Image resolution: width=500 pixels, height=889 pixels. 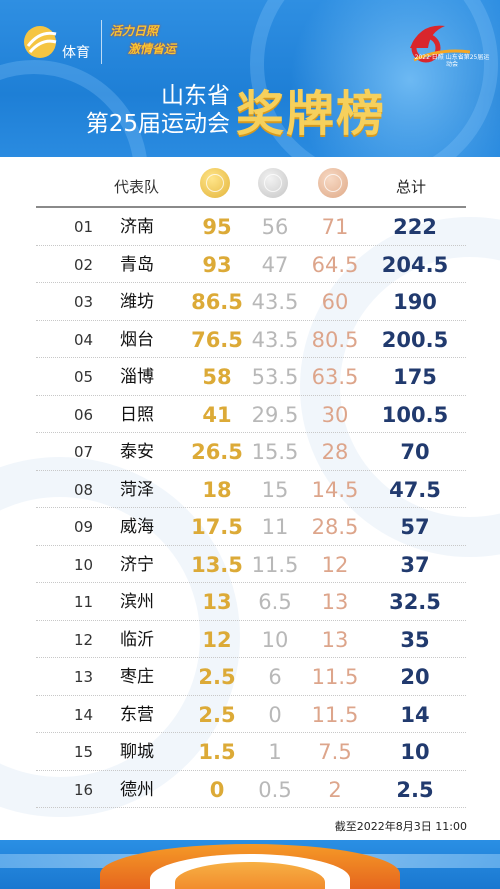 What do you see at coordinates (217, 564) in the screenshot?
I see `gold-count: 13.5` at bounding box center [217, 564].